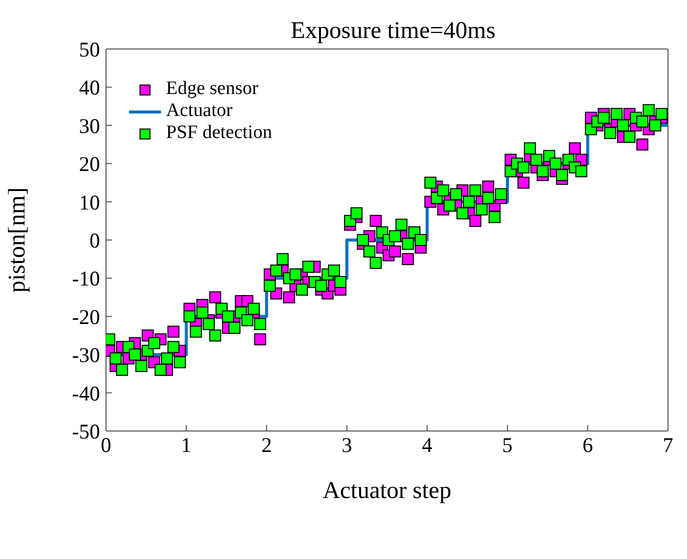  Describe the element at coordinates (89, 88) in the screenshot. I see `y-tick-label: 40` at that location.